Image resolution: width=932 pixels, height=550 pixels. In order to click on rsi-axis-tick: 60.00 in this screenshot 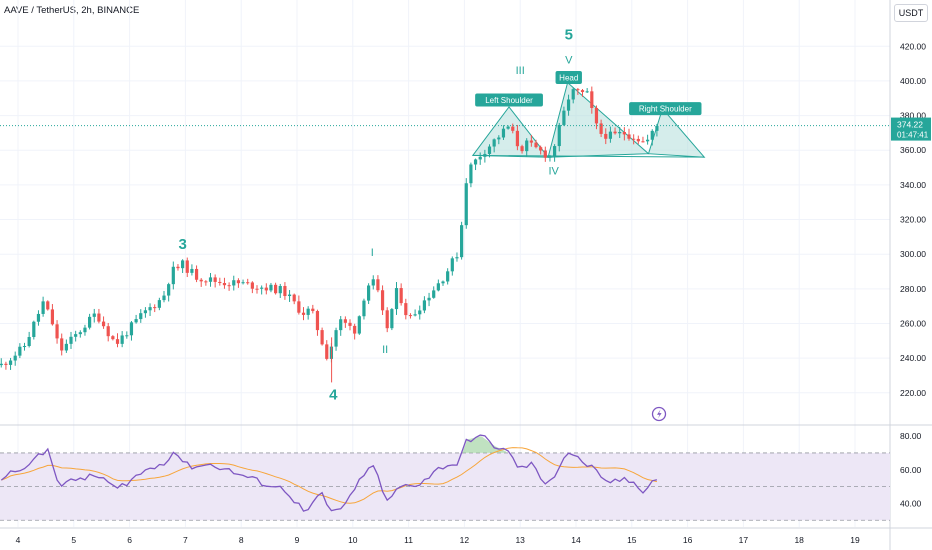, I will do `click(911, 470)`.